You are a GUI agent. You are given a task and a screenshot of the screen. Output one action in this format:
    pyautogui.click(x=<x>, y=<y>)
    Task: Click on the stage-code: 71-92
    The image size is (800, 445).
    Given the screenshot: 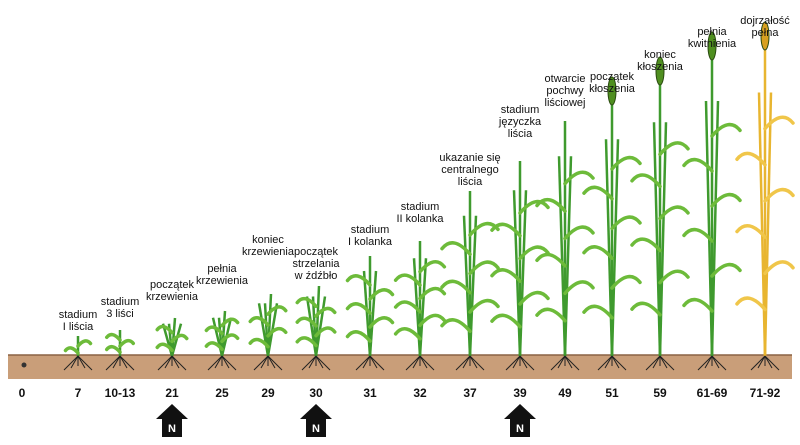 What is the action you would take?
    pyautogui.click(x=765, y=393)
    